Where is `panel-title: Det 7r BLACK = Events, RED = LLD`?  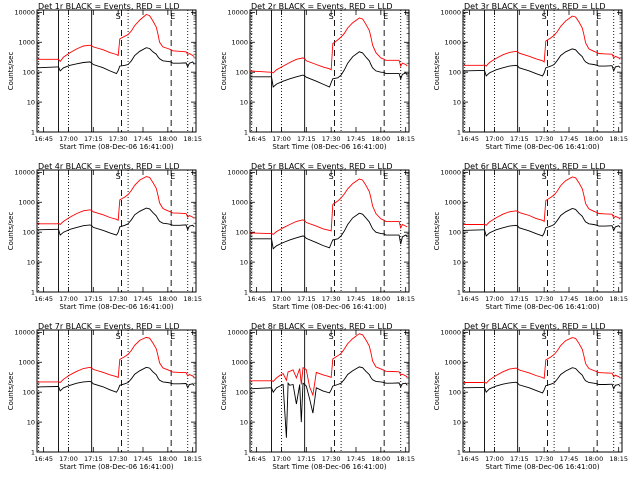
panel-title: Det 7r BLACK = Events, RED = LLD is located at coordinates (109, 326).